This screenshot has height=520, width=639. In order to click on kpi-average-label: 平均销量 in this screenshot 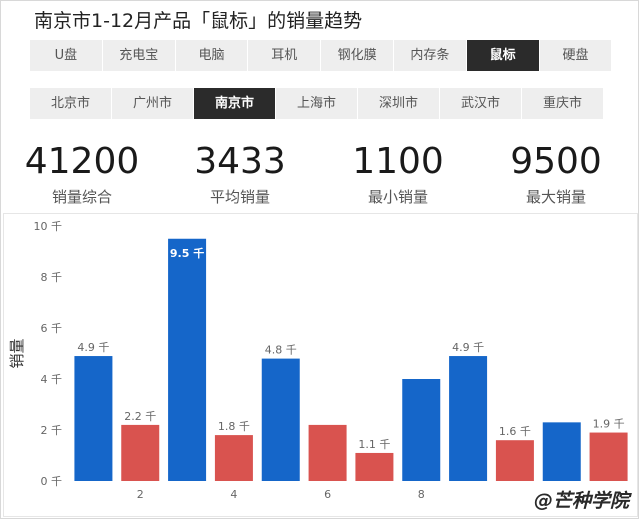, I will do `click(239, 197)`.